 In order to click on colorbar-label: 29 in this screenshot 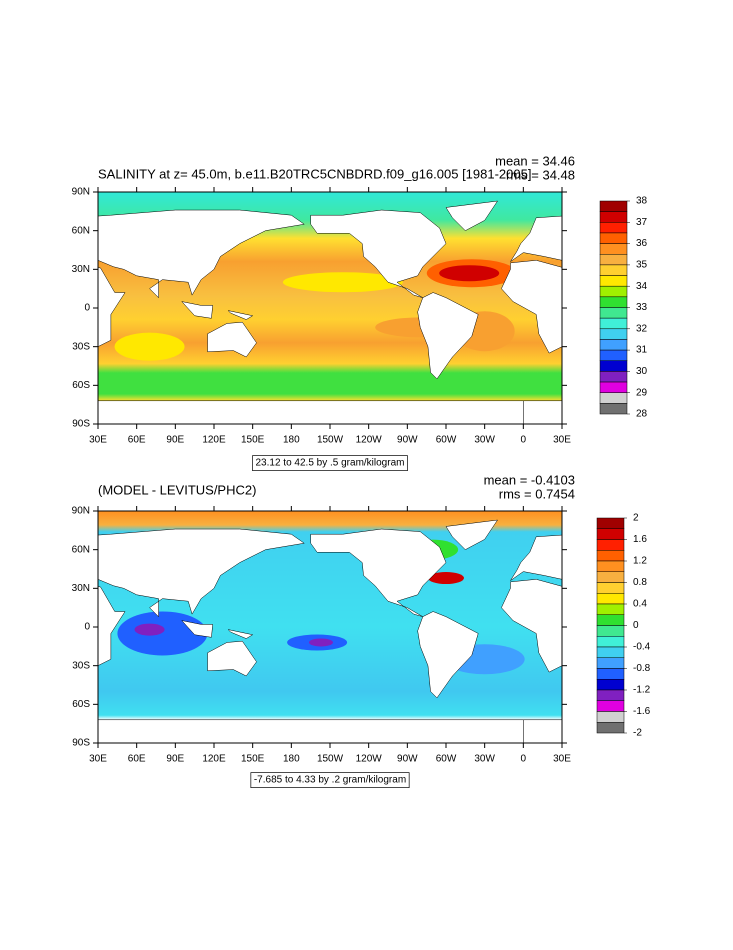, I will do `click(642, 392)`.